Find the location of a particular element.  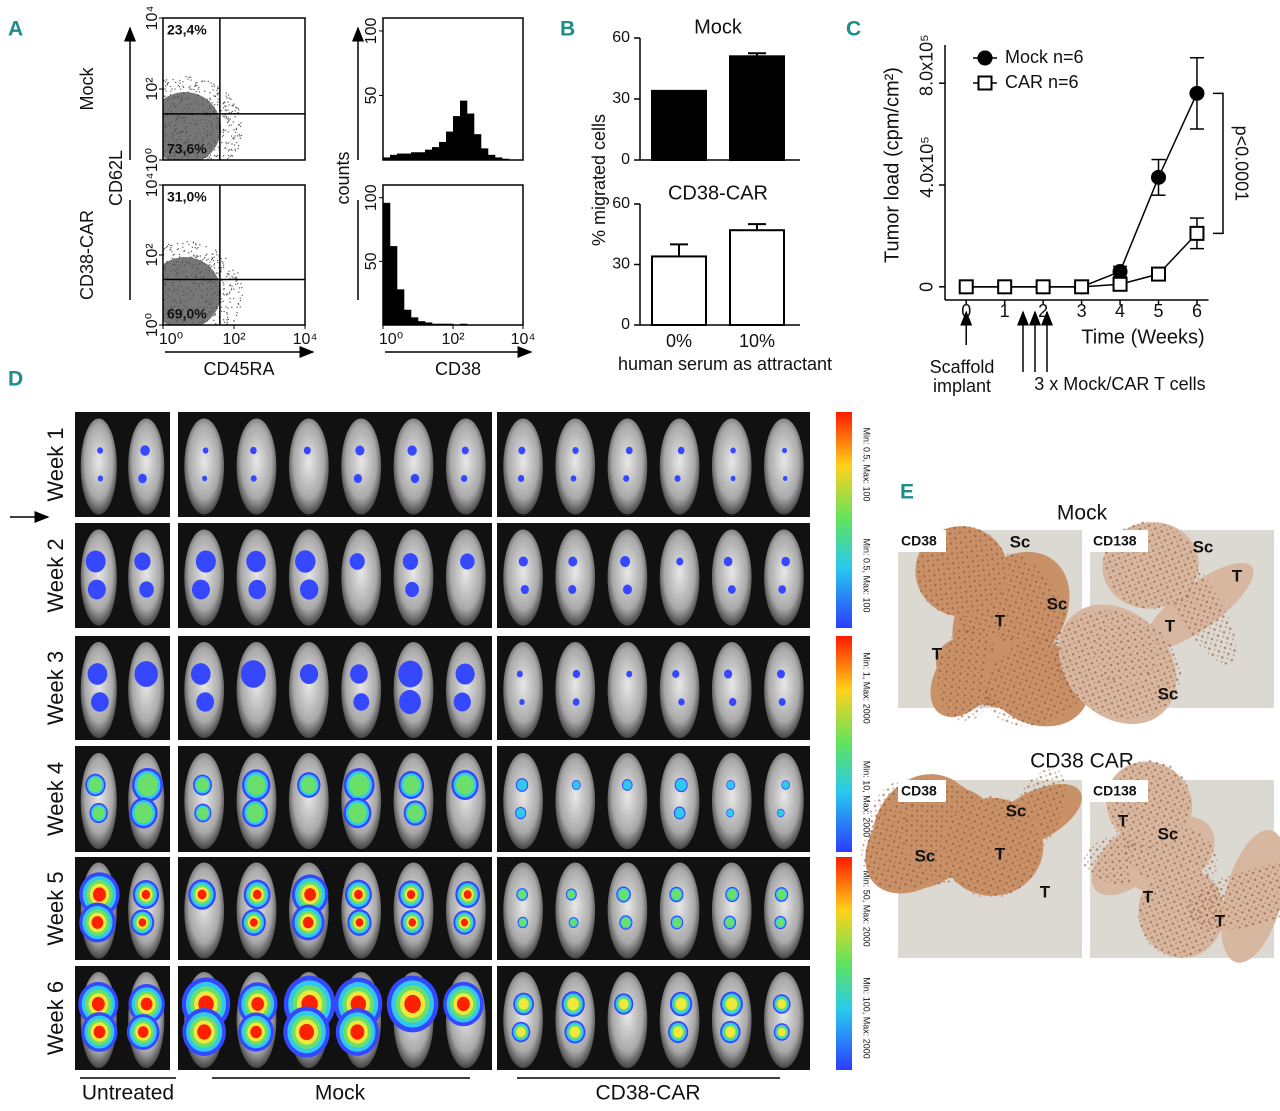

x-tick-label: 10⁰ is located at coordinates (171, 339).